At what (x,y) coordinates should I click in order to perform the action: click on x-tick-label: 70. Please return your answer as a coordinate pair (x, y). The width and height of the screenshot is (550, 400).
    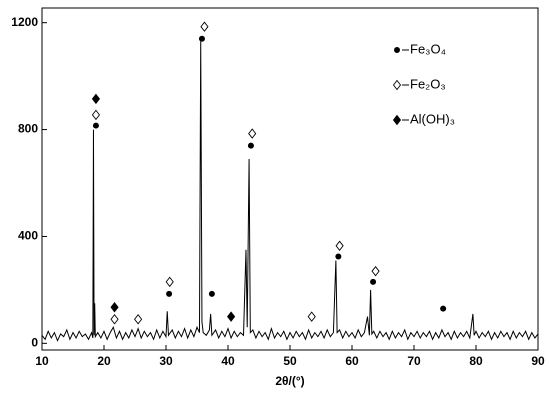
    Looking at the image, I should click on (414, 361).